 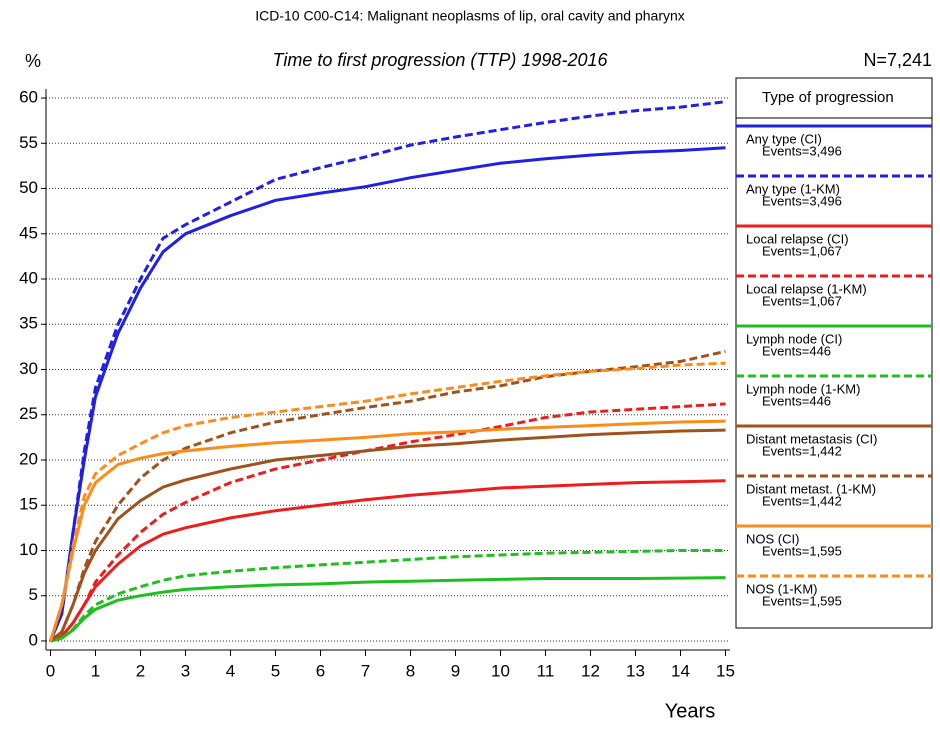 What do you see at coordinates (230, 670) in the screenshot?
I see `x-tick-label: 4` at bounding box center [230, 670].